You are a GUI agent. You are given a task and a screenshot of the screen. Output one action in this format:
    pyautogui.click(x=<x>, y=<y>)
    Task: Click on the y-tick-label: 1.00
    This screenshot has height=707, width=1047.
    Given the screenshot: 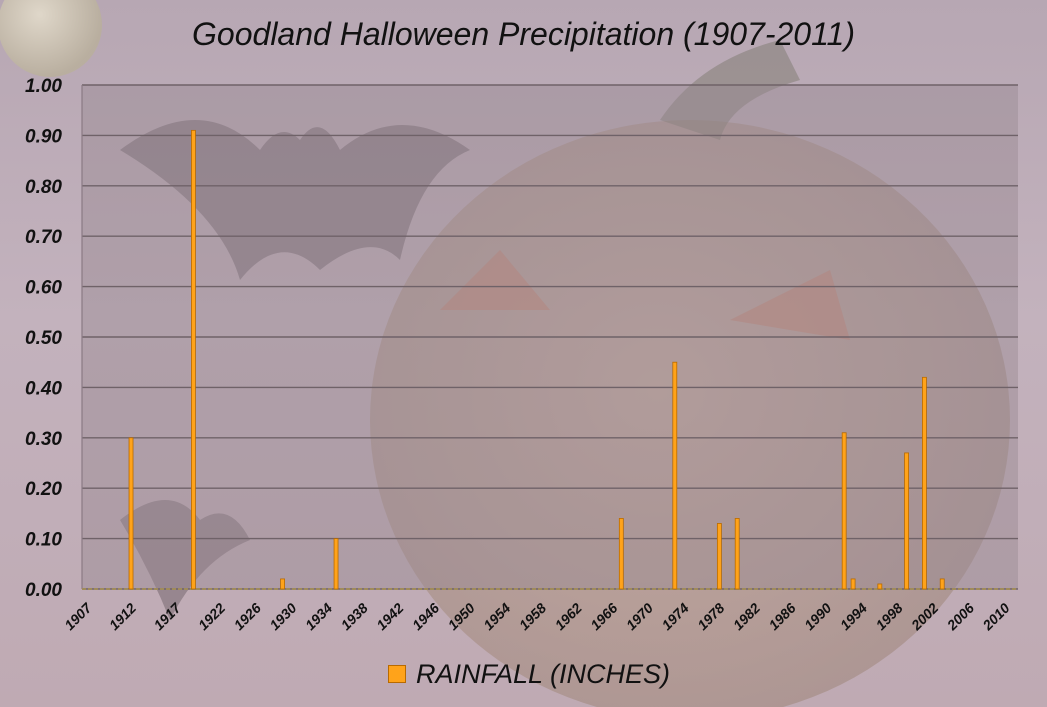 What is the action you would take?
    pyautogui.click(x=43, y=86)
    